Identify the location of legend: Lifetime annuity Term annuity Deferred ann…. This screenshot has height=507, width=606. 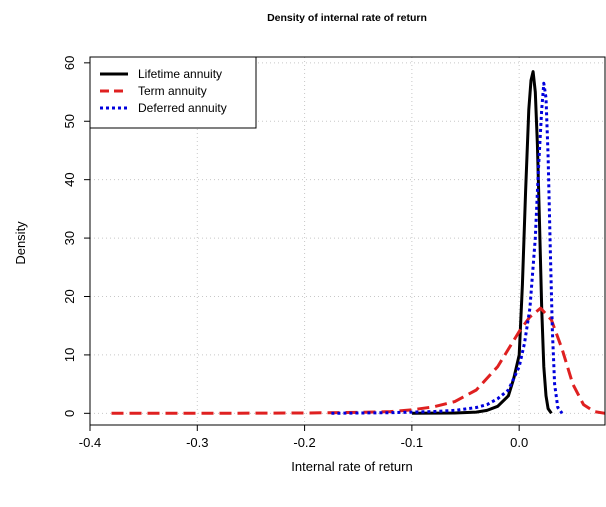
(173, 92).